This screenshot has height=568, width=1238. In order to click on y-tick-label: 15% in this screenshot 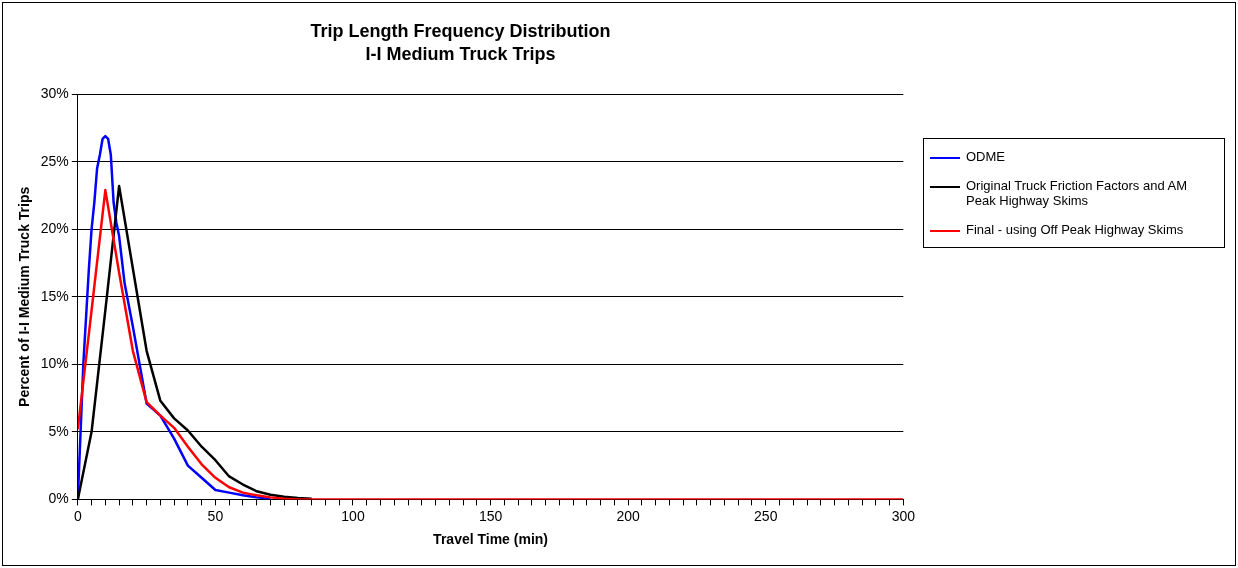, I will do `click(54, 295)`.